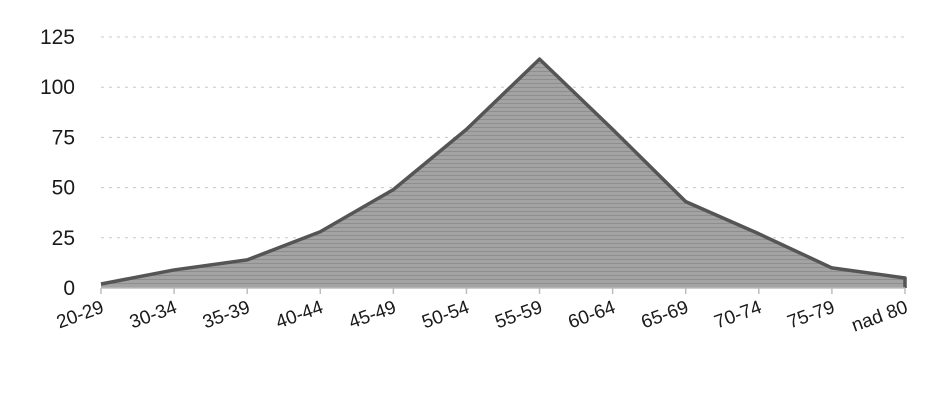 This screenshot has width=940, height=414. I want to click on x-tick-label: 60-64, so click(591, 315).